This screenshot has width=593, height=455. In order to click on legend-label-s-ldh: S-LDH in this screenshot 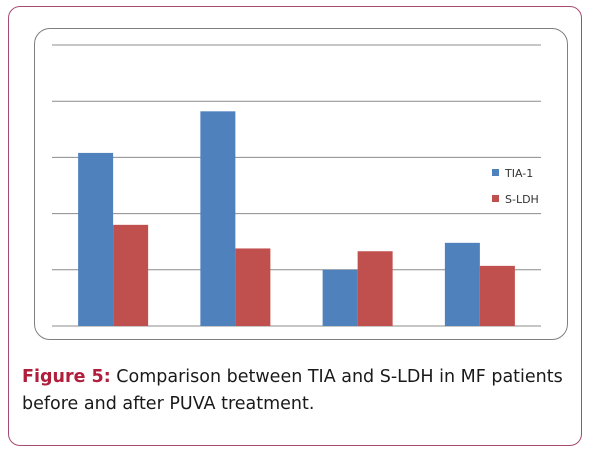, I will do `click(522, 199)`.